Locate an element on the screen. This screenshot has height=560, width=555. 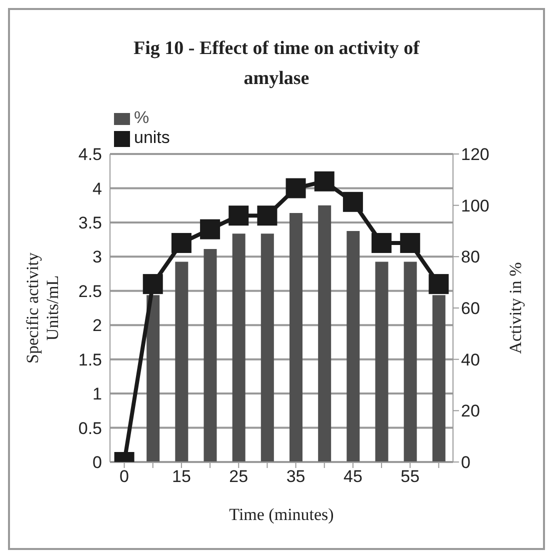
y-tick-label: 2 is located at coordinates (97, 326).